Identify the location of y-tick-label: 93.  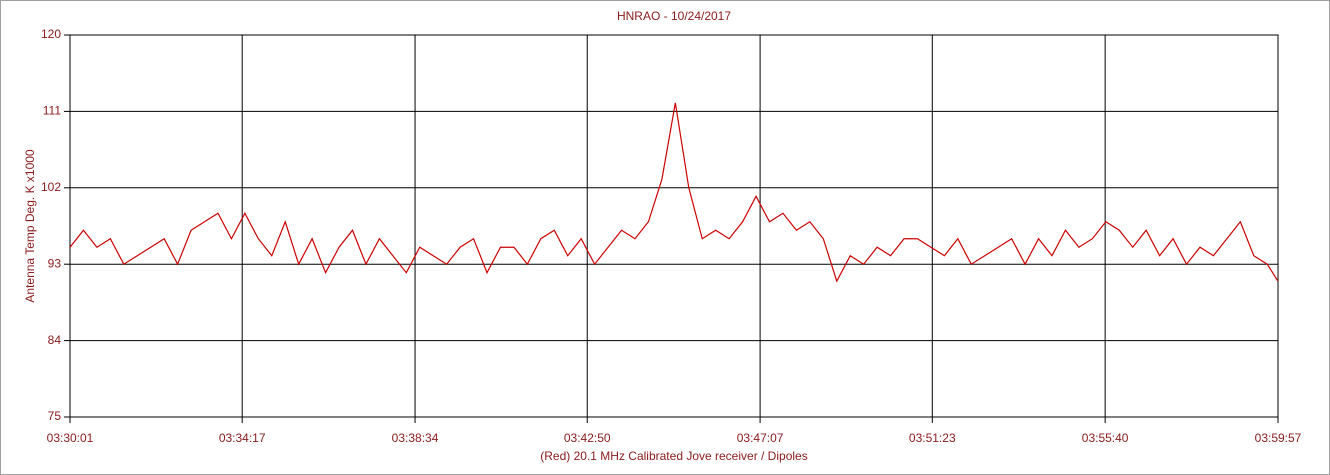
(55, 263).